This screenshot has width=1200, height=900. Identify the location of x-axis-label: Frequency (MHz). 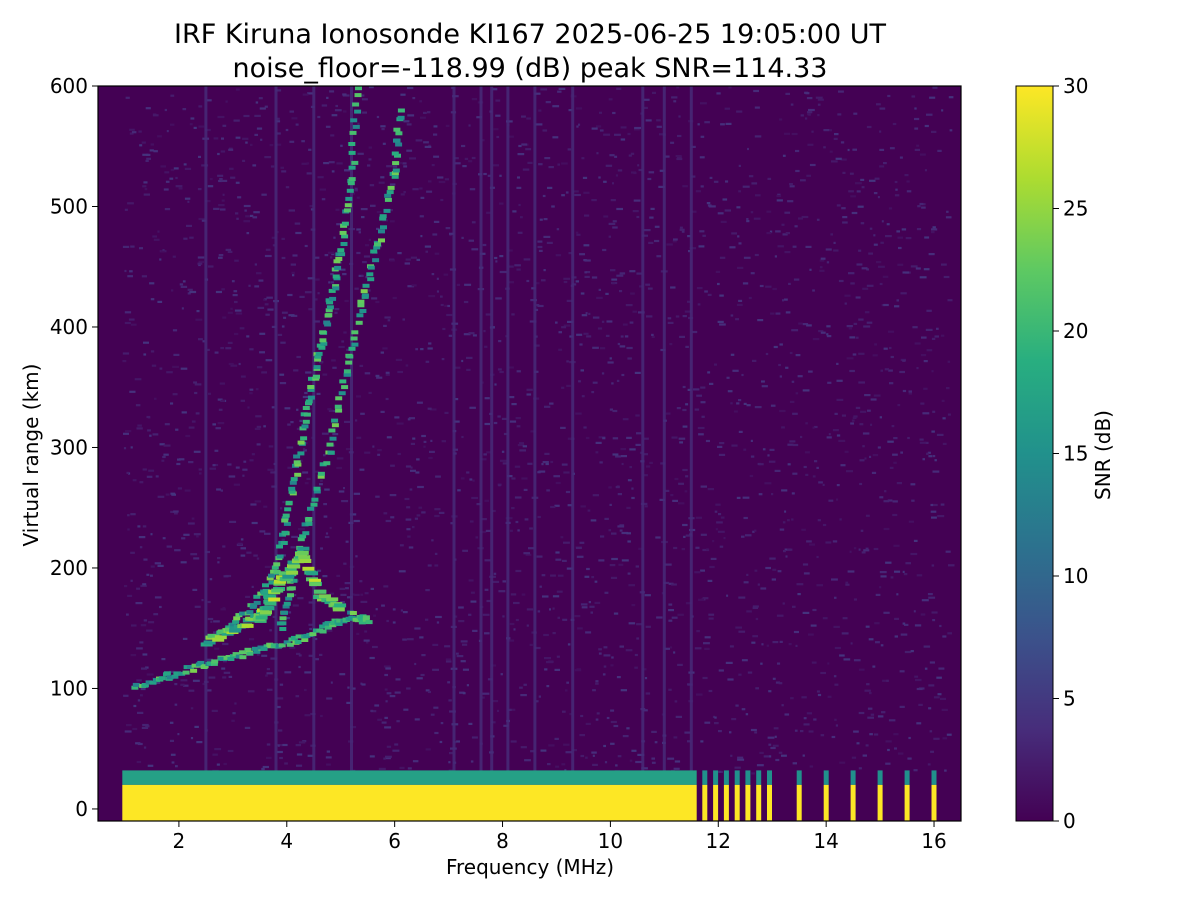
(530, 867).